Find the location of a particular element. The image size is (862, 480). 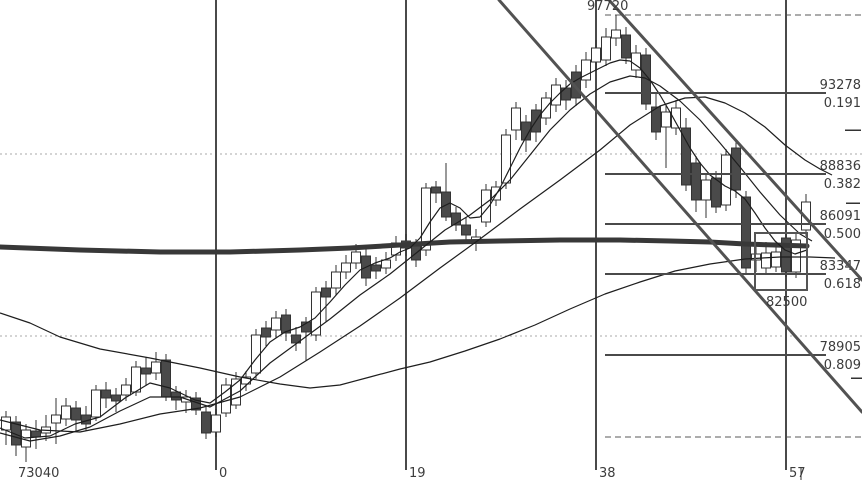

x-axis-label: 38 is located at coordinates (607, 473).